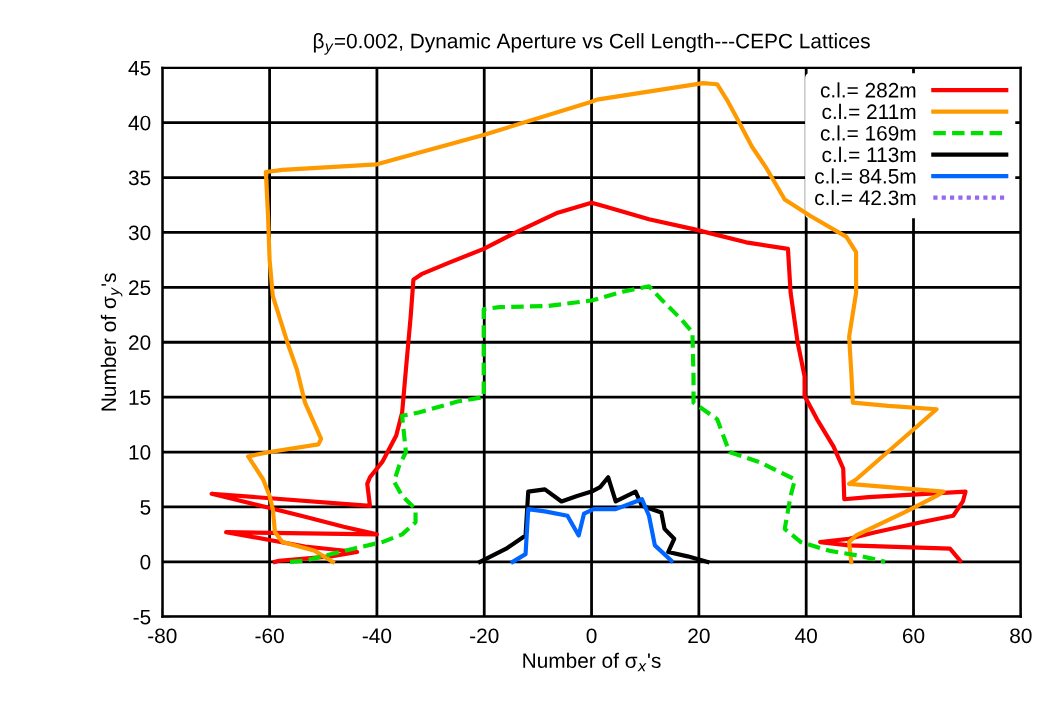  I want to click on legend-label: c.l.= 282m, so click(868, 90).